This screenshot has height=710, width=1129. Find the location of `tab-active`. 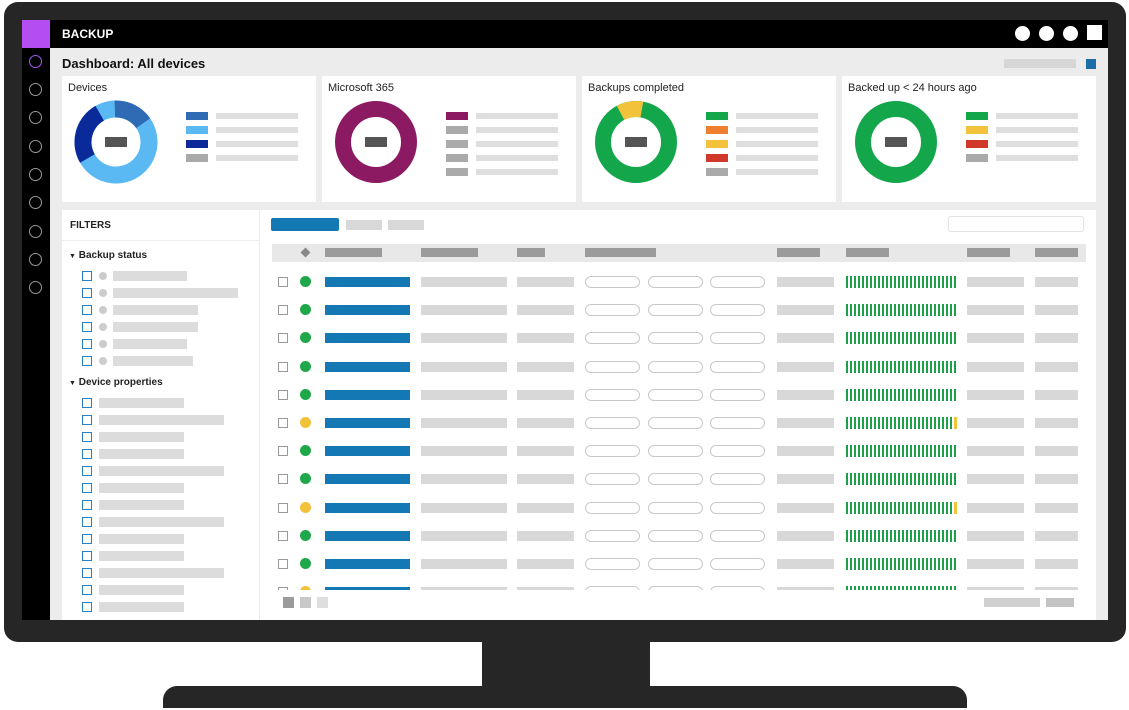

tab-active is located at coordinates (305, 224).